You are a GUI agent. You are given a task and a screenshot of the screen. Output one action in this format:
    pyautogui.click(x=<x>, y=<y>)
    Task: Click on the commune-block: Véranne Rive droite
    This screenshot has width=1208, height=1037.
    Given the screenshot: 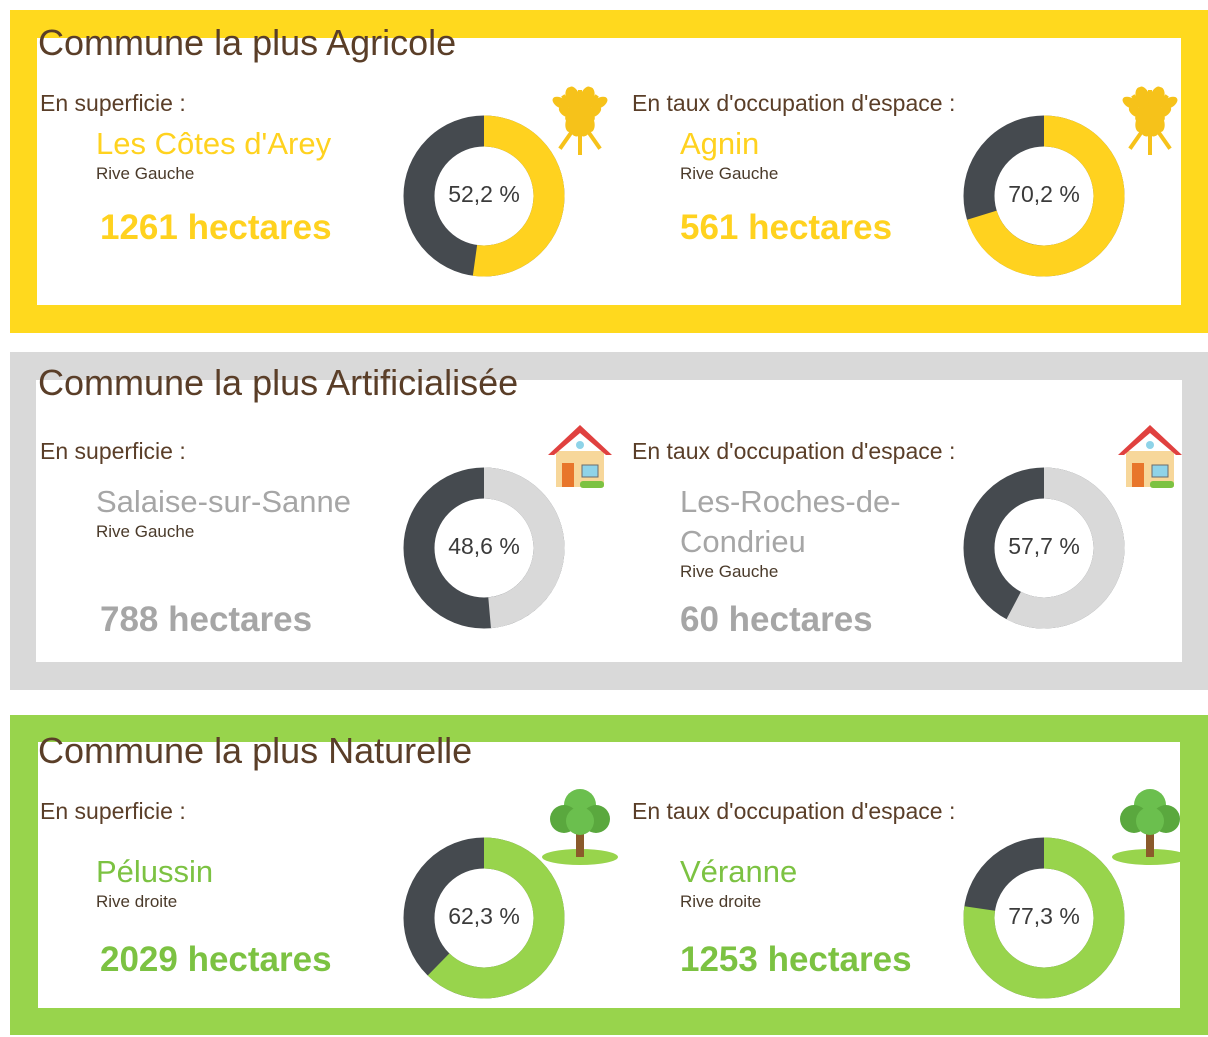 What is the action you would take?
    pyautogui.click(x=815, y=882)
    